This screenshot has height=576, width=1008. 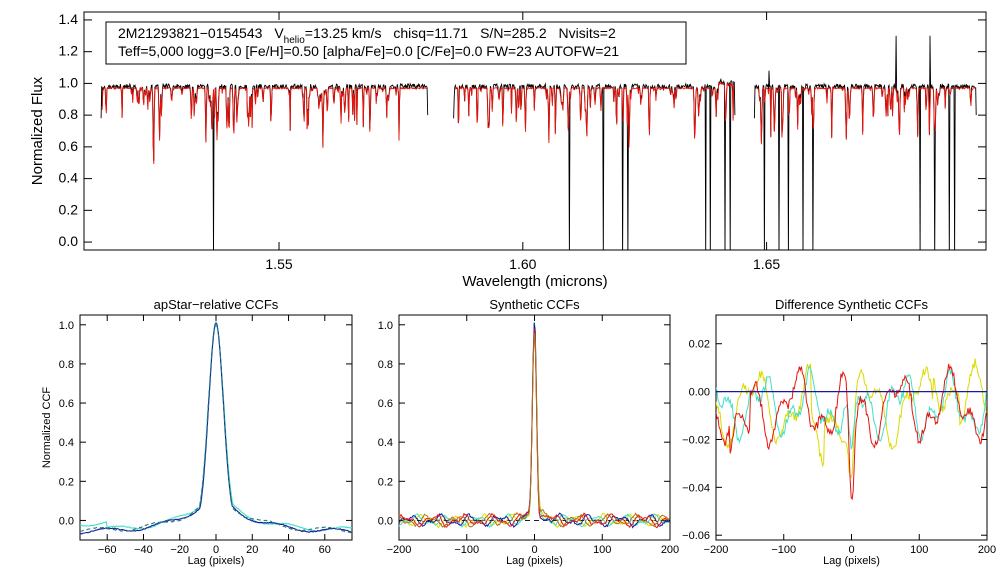 I want to click on ccf-line-red, so click(x=534, y=428).